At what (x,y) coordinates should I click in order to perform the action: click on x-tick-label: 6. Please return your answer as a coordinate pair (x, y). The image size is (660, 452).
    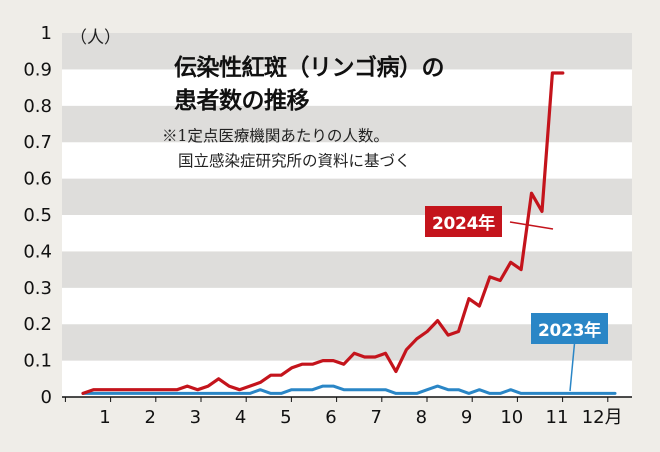
    Looking at the image, I should click on (330, 417).